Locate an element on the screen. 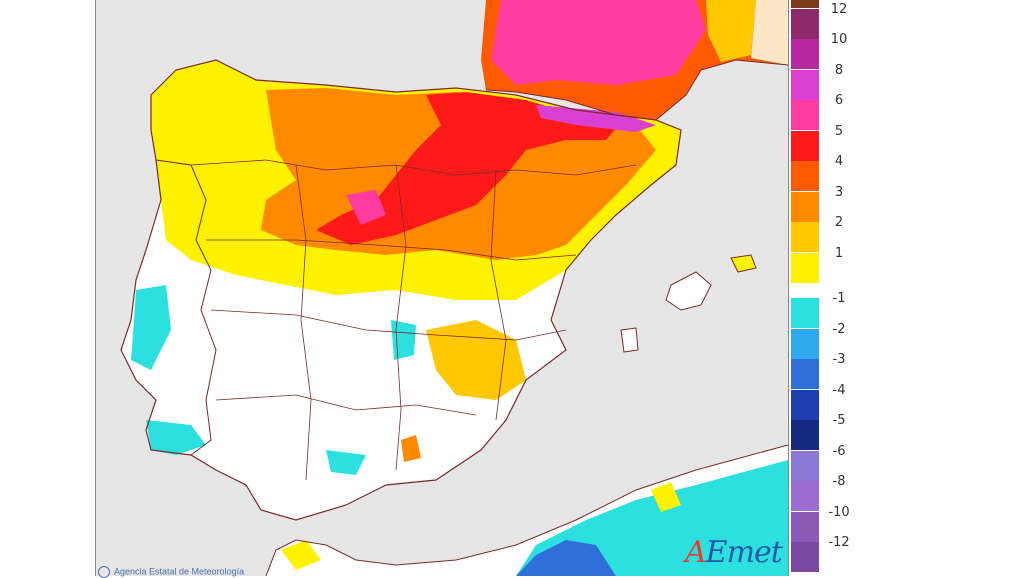 The image size is (1024, 578). south-cyan-patch is located at coordinates (346, 462).